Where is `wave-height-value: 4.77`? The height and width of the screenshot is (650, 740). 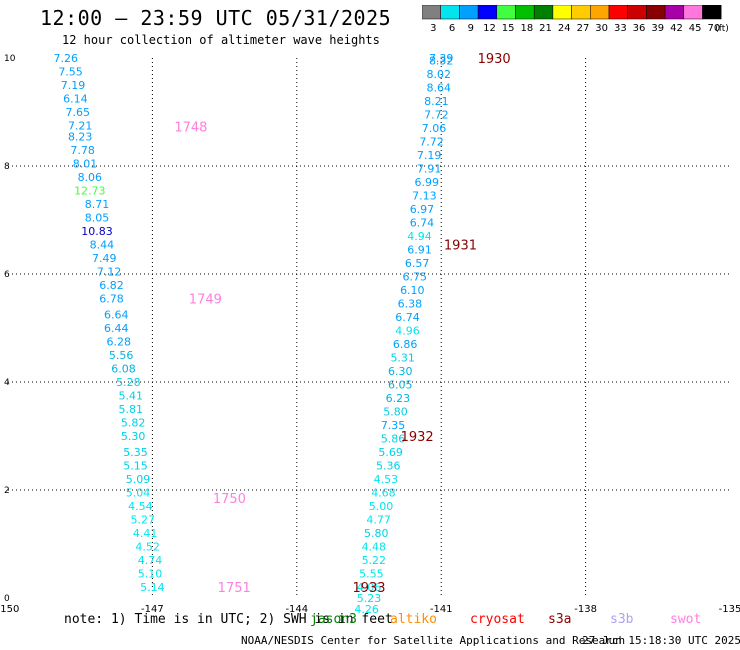 wave-height-value: 4.77 is located at coordinates (378, 520).